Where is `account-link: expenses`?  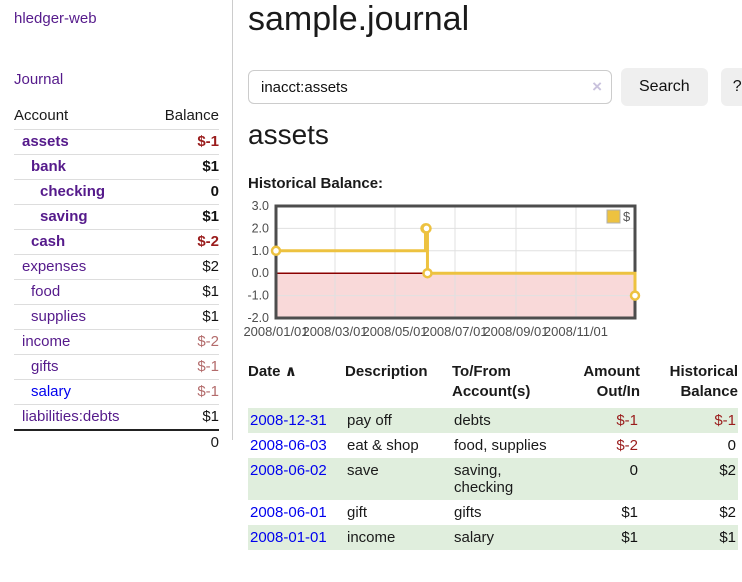 account-link: expenses is located at coordinates (54, 266).